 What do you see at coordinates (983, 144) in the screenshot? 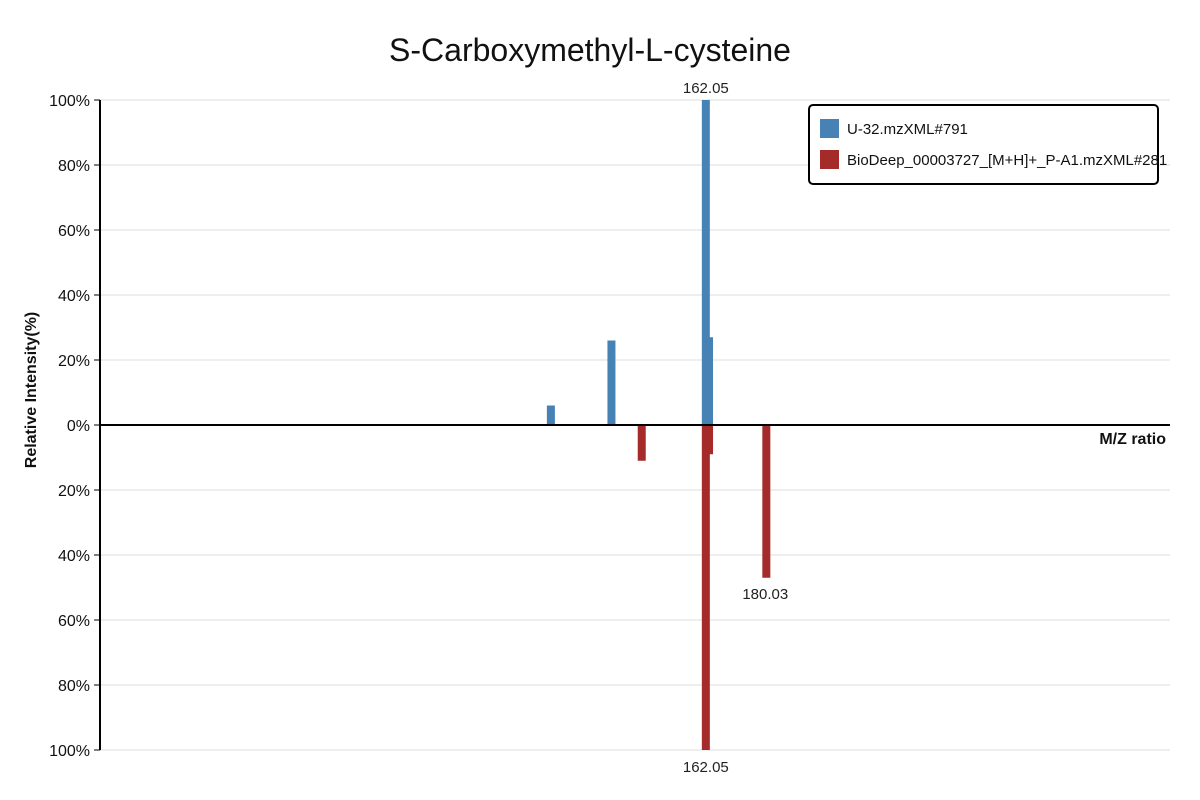
I see `legend-box` at bounding box center [983, 144].